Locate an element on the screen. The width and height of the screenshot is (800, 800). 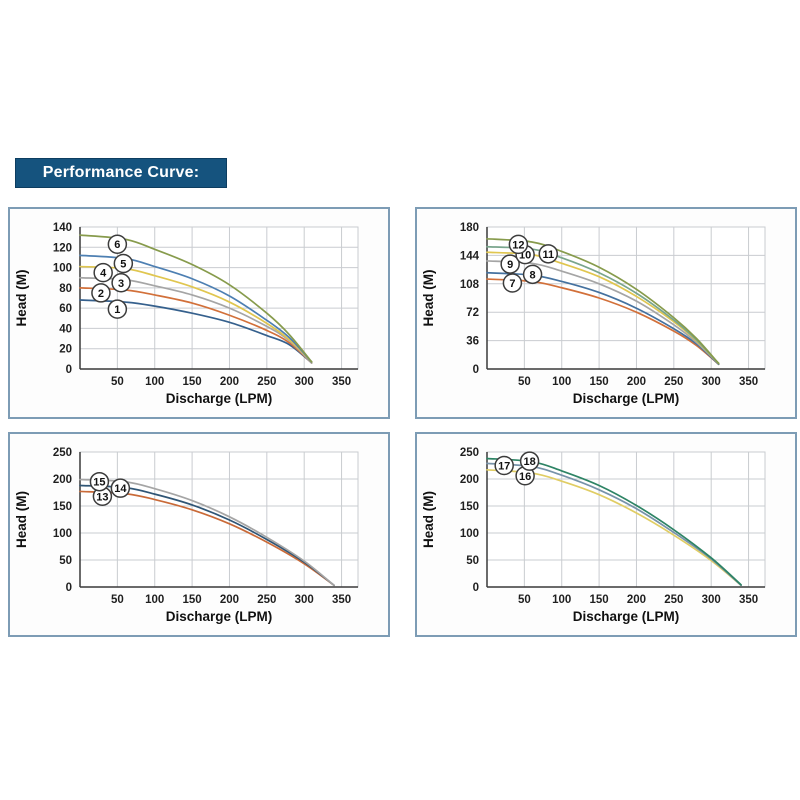
curve-label-number-3: 3 is located at coordinates (121, 284).